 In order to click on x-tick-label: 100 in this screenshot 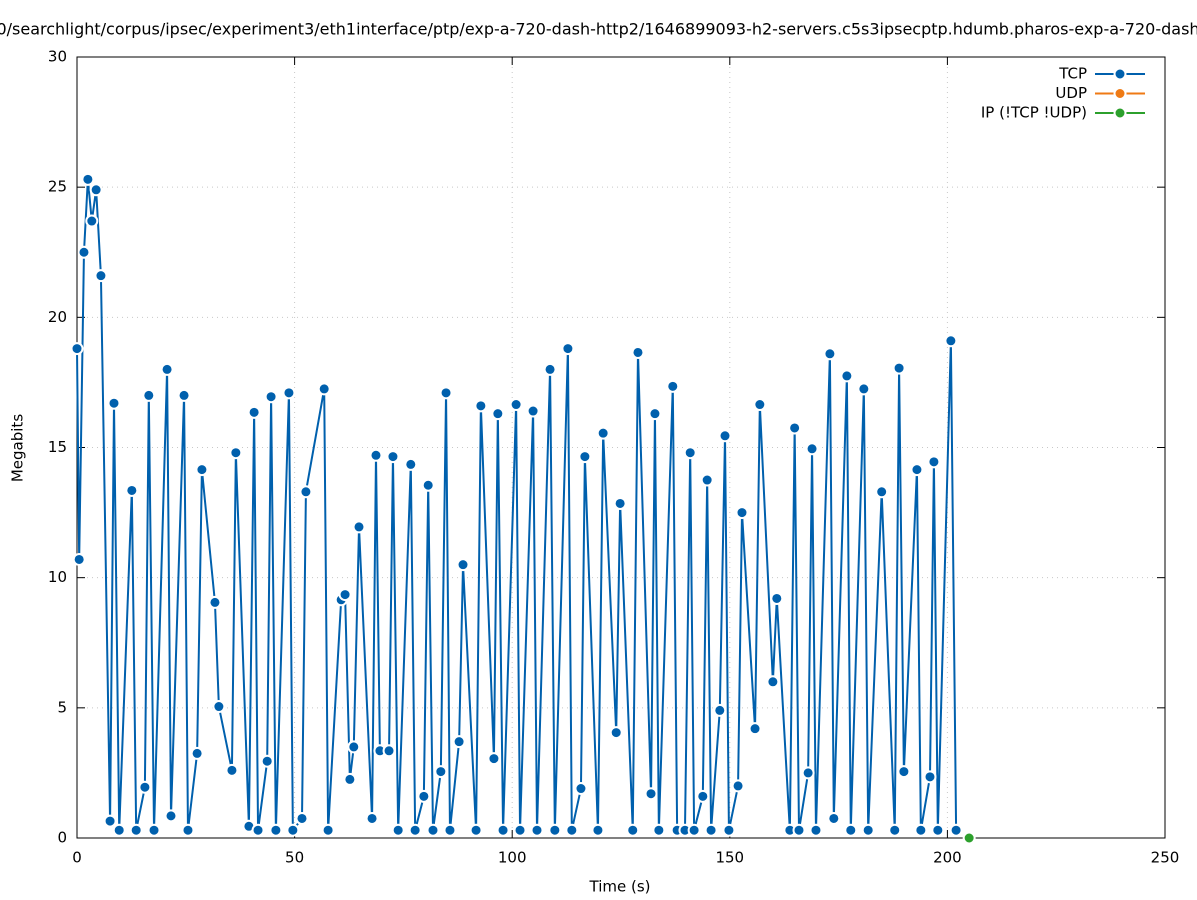, I will do `click(512, 858)`.